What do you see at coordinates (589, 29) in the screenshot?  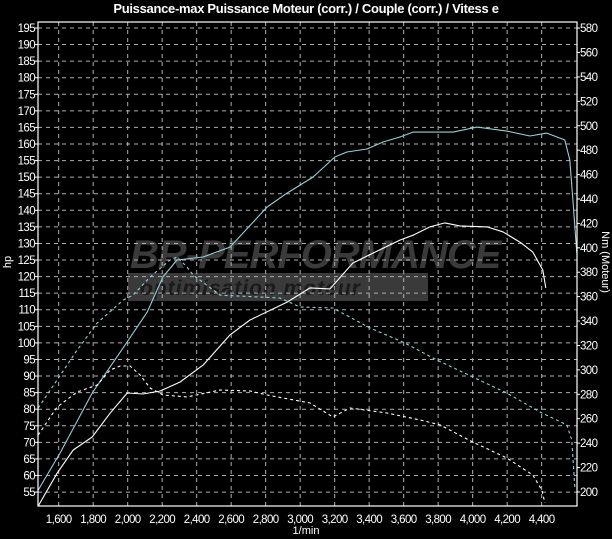 I see `y-right-tick-label: 580` at bounding box center [589, 29].